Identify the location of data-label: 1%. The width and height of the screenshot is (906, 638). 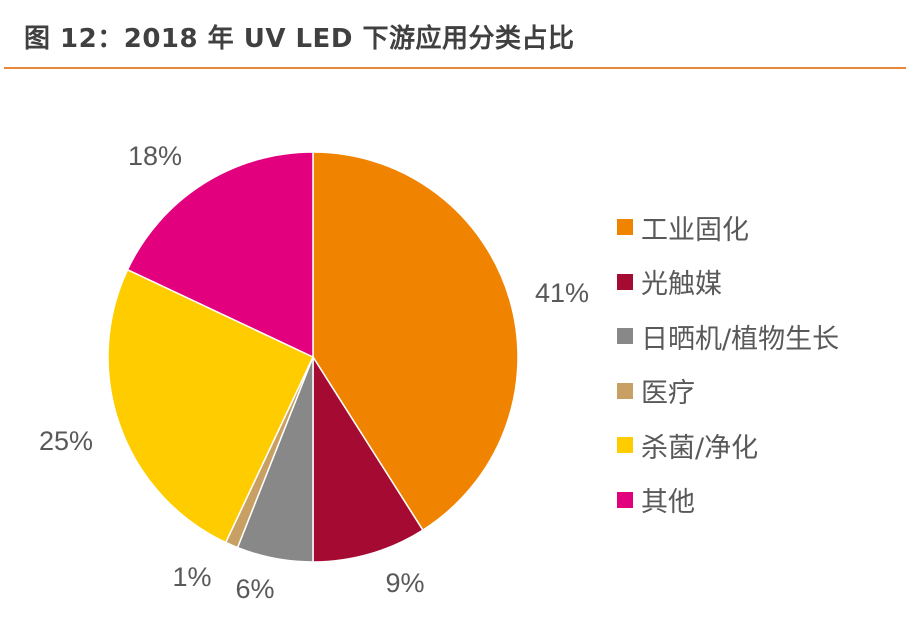
(191, 577).